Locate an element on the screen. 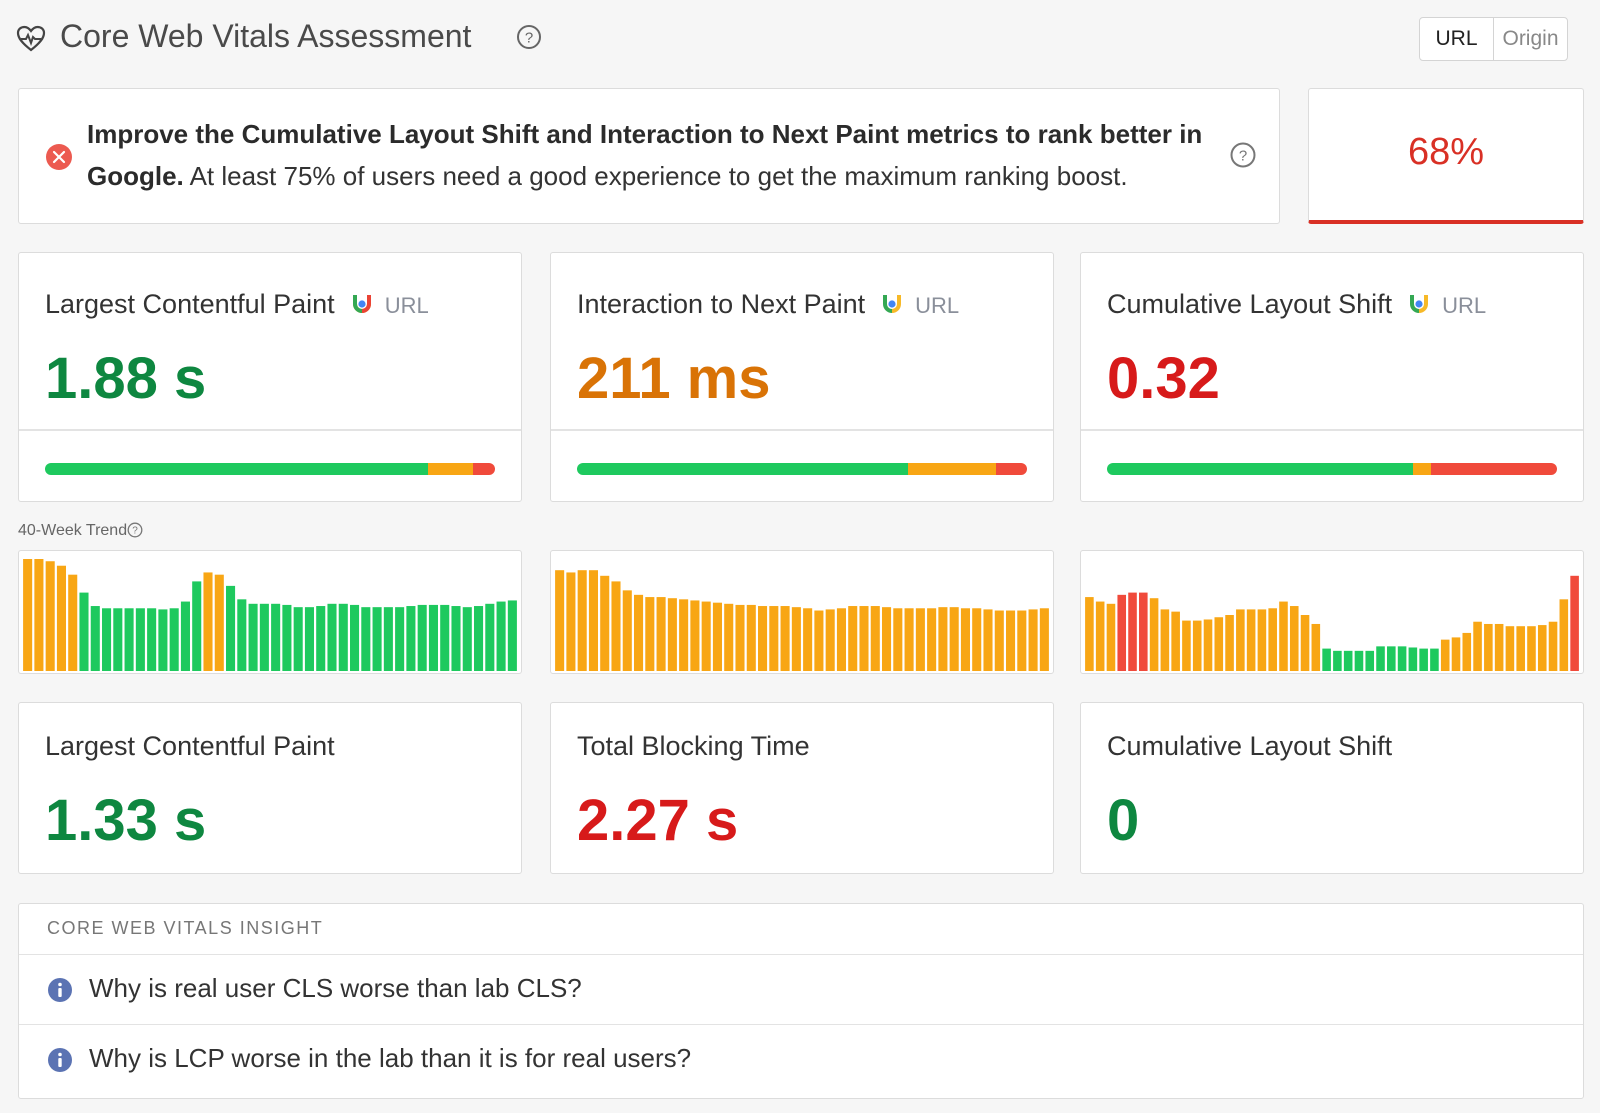  assessment-score: 68% is located at coordinates (1446, 156).